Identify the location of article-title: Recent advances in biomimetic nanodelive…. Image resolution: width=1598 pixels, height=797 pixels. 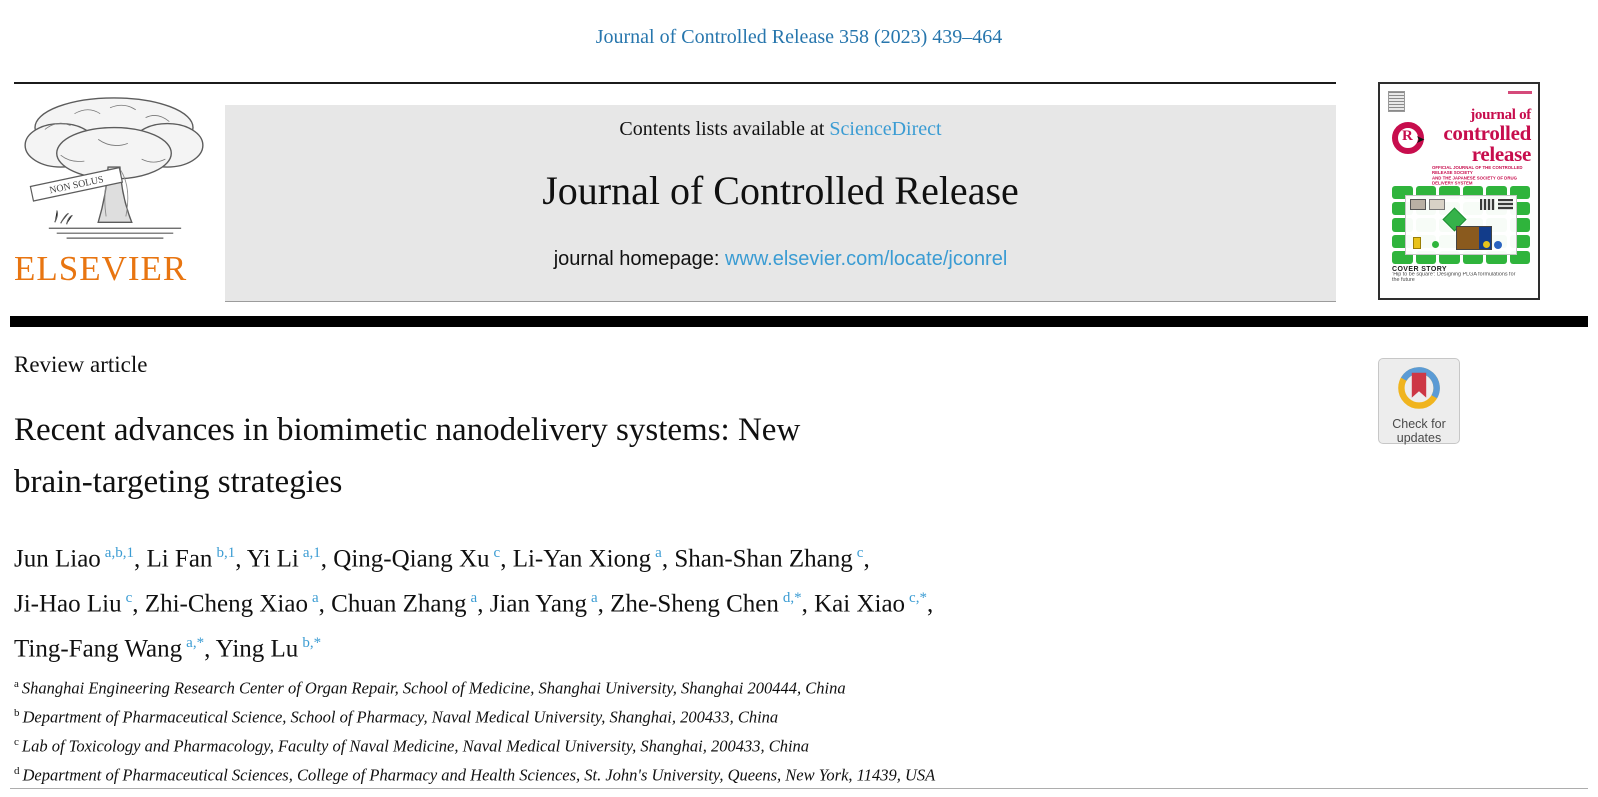
(407, 456).